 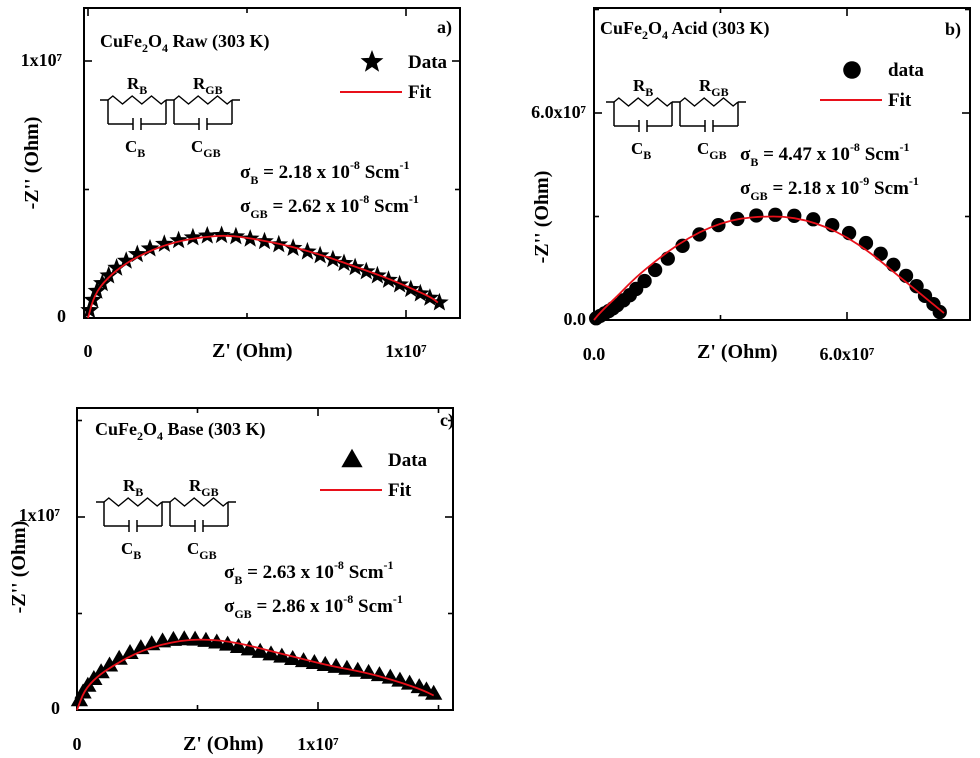 I want to click on legend-entry-fit: Fit, so click(x=900, y=100).